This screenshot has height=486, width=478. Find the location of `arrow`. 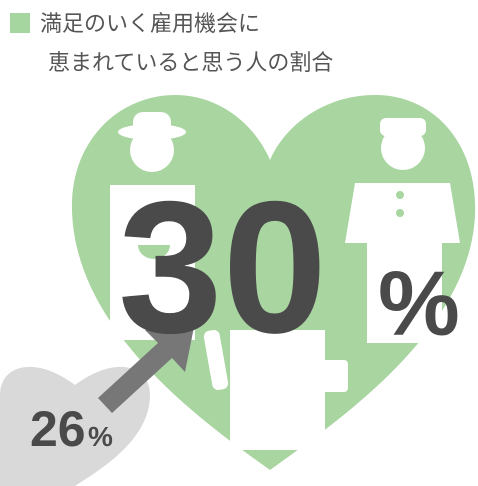

arrow is located at coordinates (146, 367).